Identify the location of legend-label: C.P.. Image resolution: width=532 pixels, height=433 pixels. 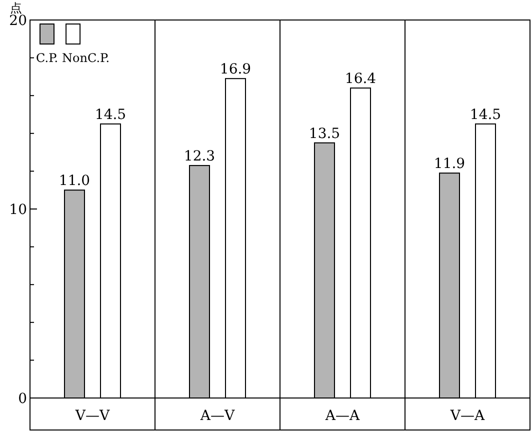
(47, 58).